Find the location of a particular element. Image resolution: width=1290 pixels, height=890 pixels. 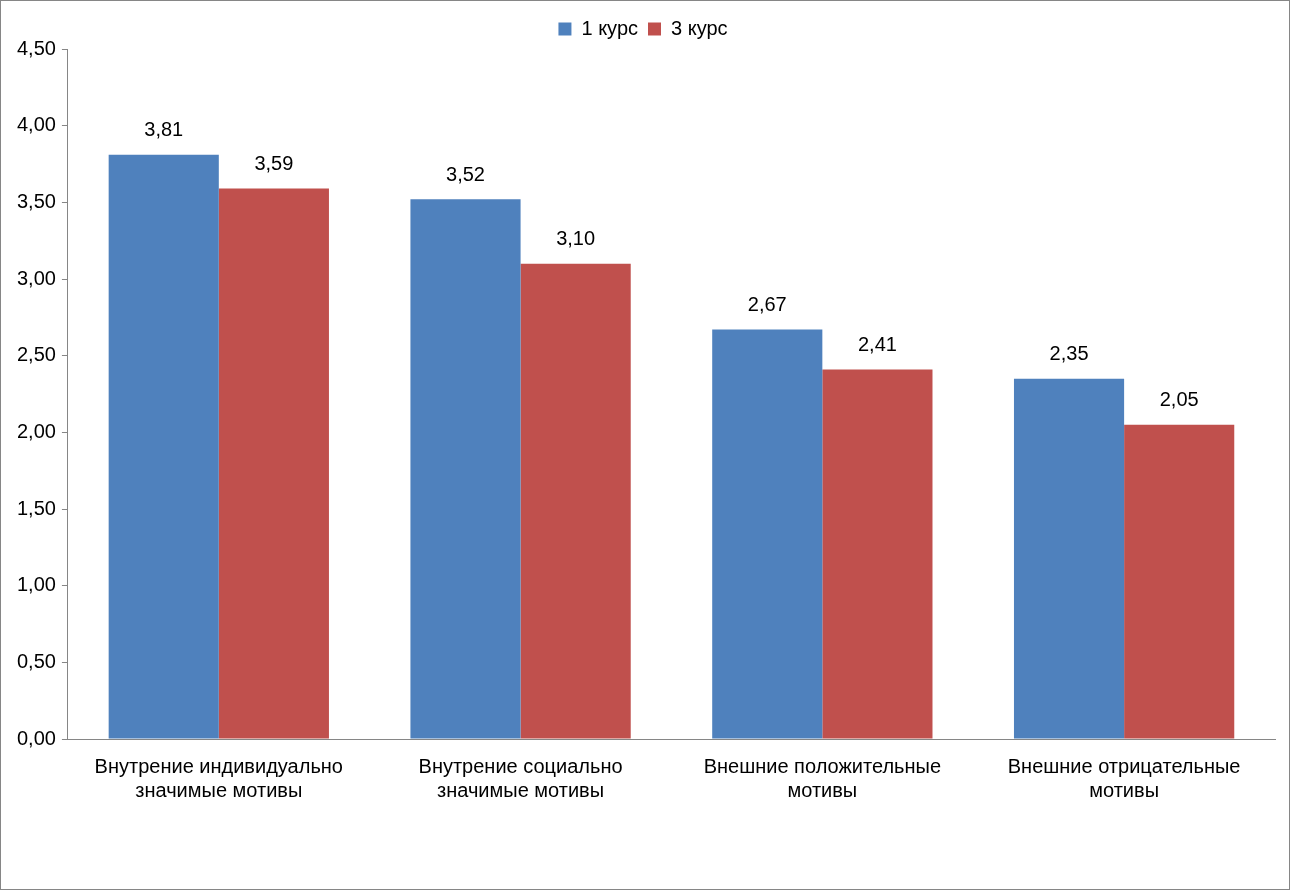

y-tick-label: 2,50 is located at coordinates (36, 354).